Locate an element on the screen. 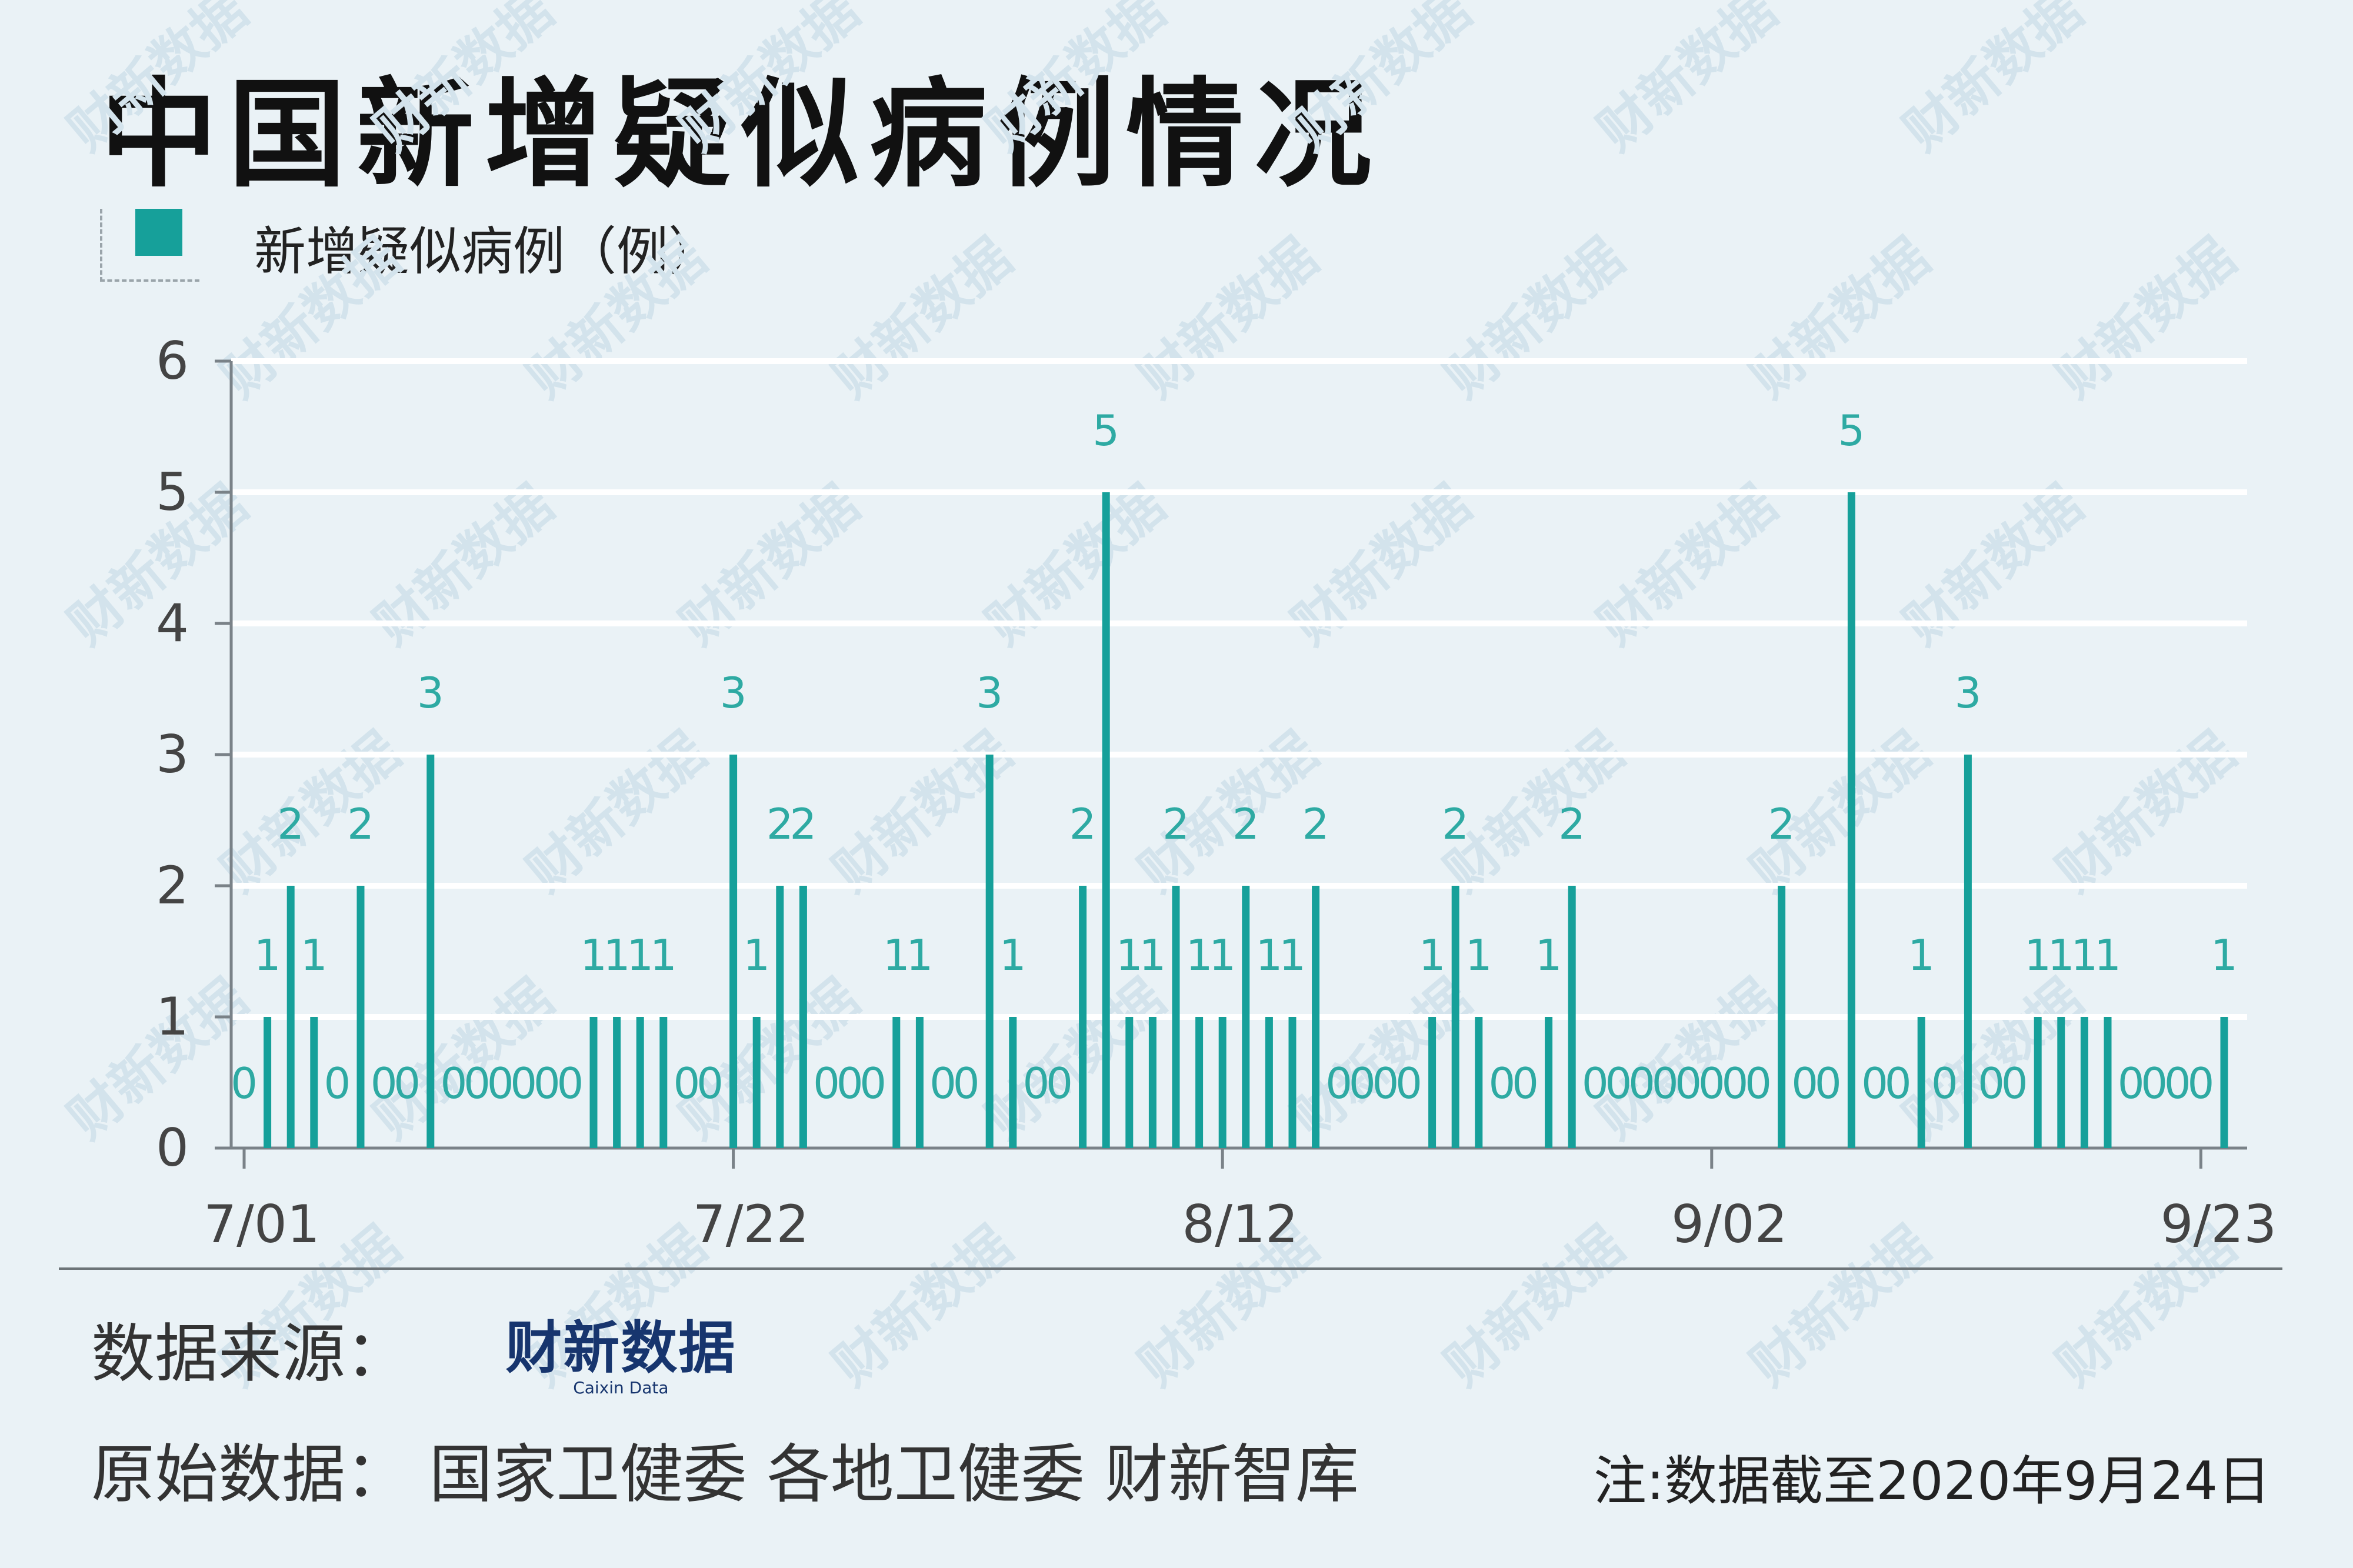  caixin-data-logo: 财新数据 Caixin Data is located at coordinates (621, 1358).